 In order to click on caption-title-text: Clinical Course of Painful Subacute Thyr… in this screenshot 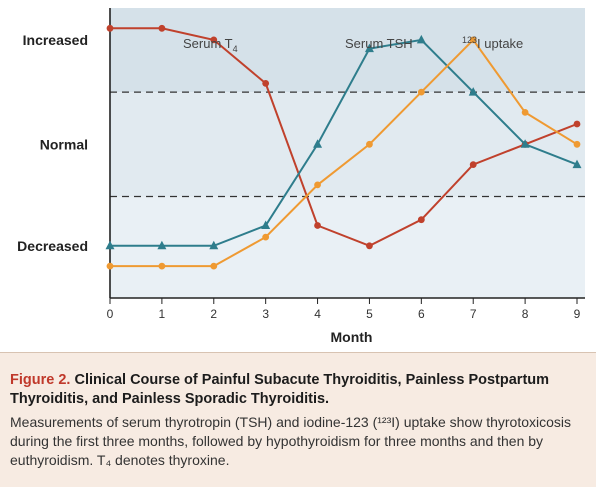, I will do `click(279, 389)`.